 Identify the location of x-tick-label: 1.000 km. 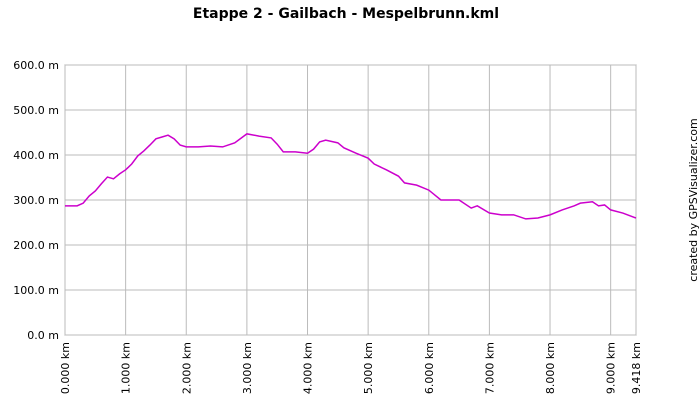
(126, 368).